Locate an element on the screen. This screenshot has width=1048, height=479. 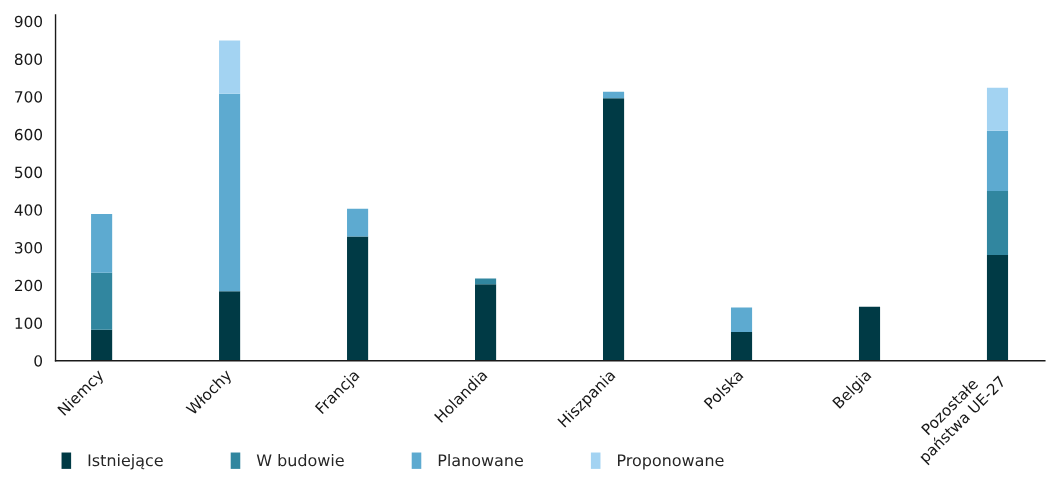
y-tick-label: 900 is located at coordinates (28, 21).